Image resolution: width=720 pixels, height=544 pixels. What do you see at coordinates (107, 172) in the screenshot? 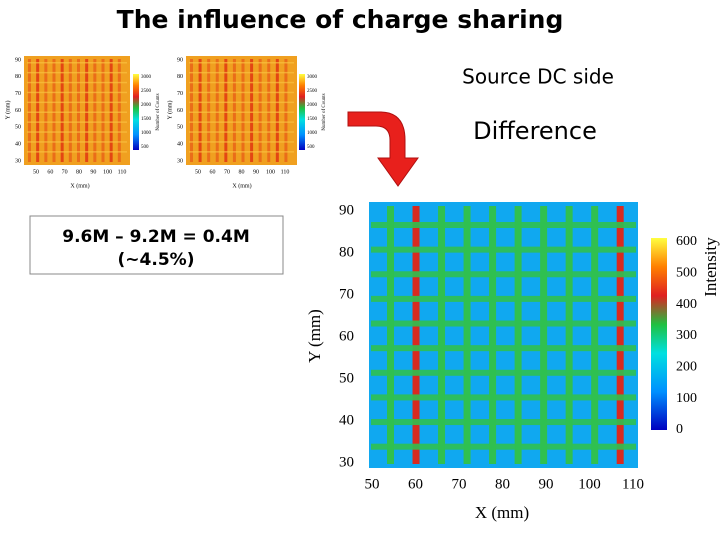
I see `x-tick-label: 100` at bounding box center [107, 172].